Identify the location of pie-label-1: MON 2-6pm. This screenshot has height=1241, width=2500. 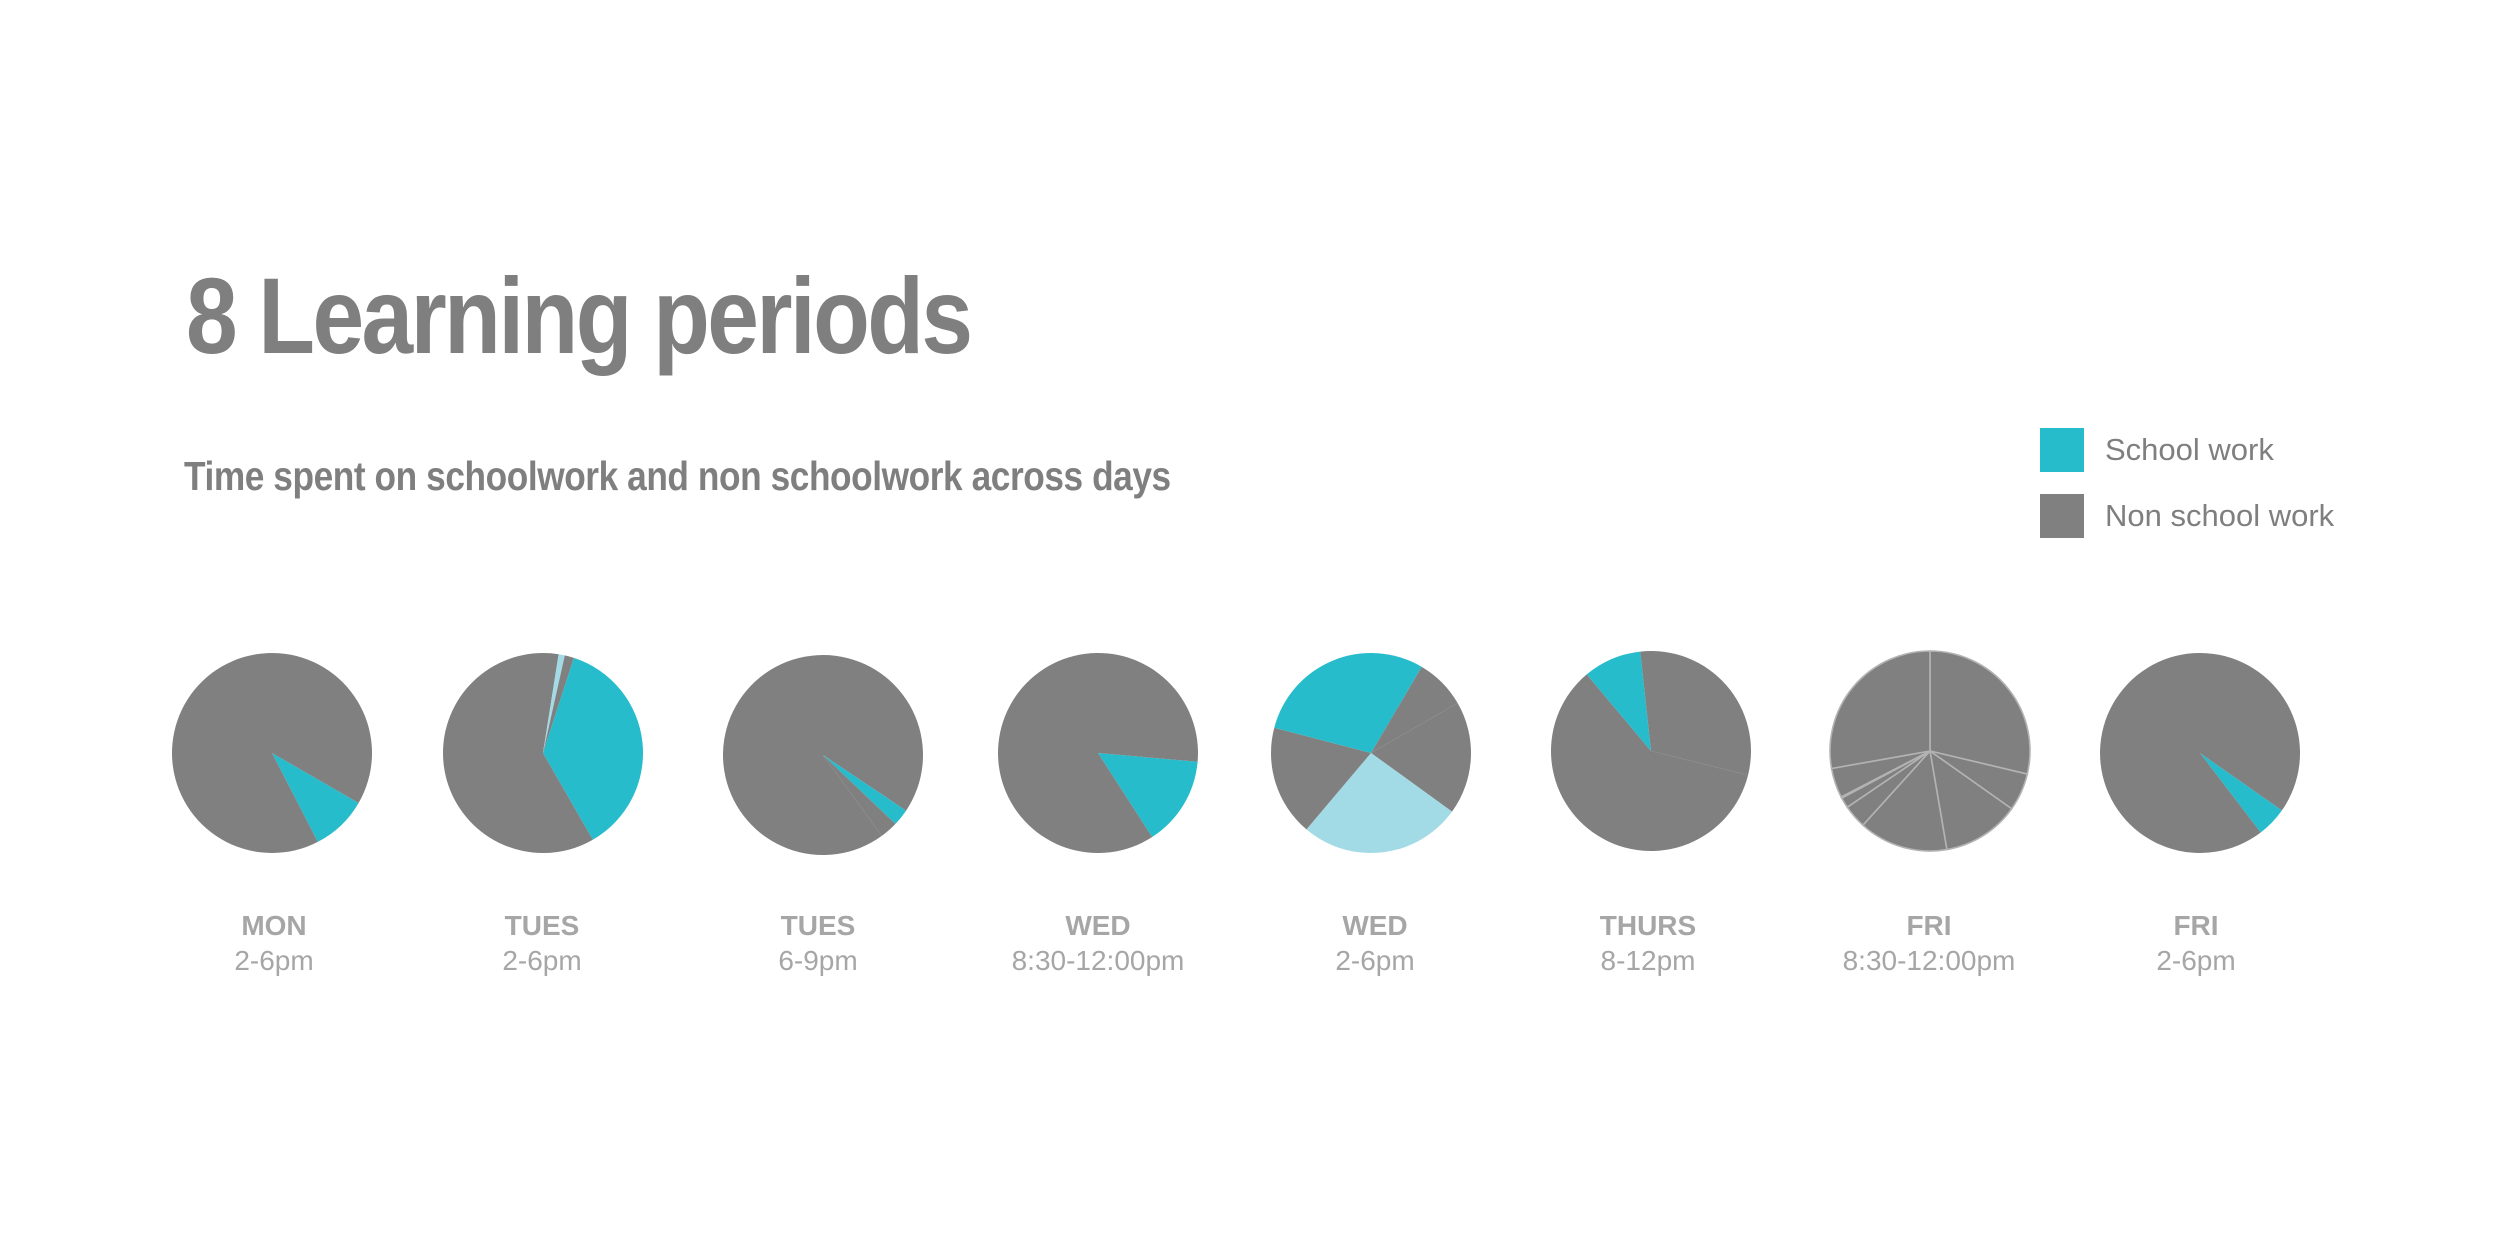
(274, 943).